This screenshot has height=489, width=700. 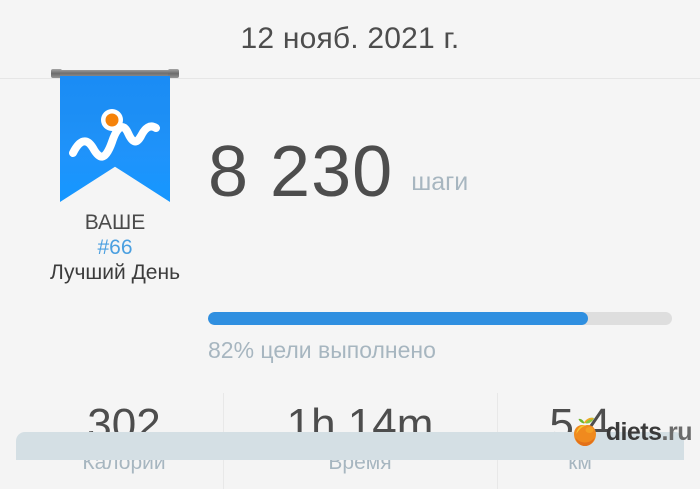 I want to click on goal-progress-fill, so click(x=398, y=318).